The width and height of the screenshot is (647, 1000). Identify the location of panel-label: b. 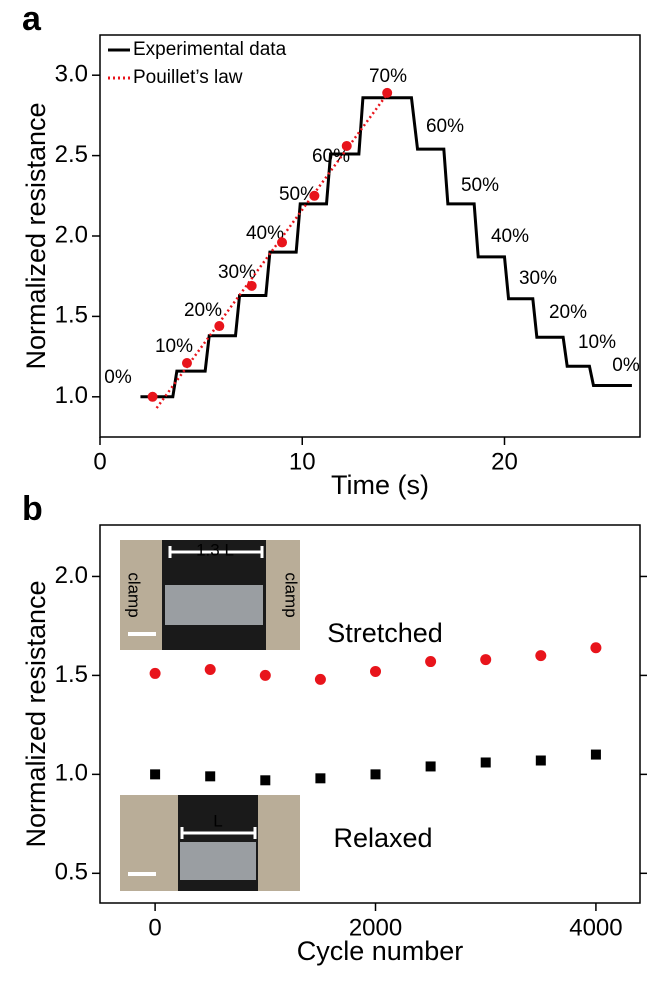
(32, 509).